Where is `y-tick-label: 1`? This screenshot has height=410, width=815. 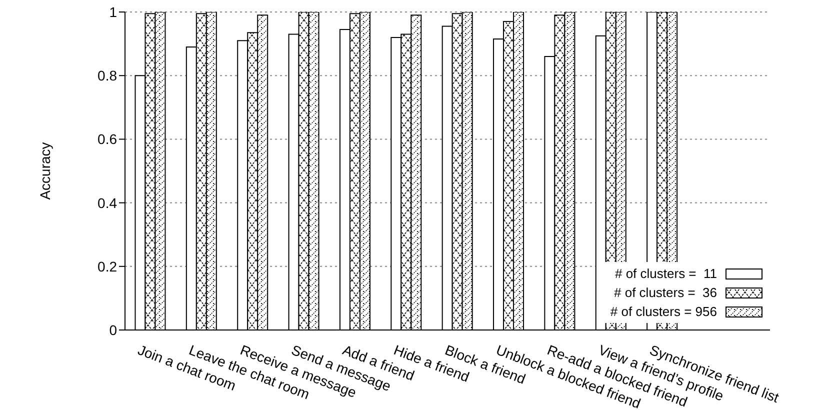
y-tick-label: 1 is located at coordinates (113, 12).